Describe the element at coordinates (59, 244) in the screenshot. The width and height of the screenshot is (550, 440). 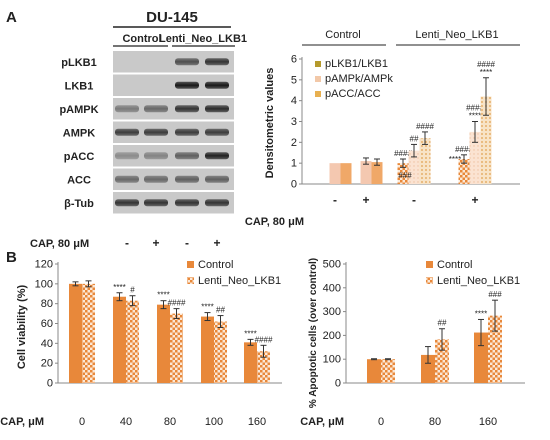
I see `blot-treatment-label: CAP, 80 μM` at that location.